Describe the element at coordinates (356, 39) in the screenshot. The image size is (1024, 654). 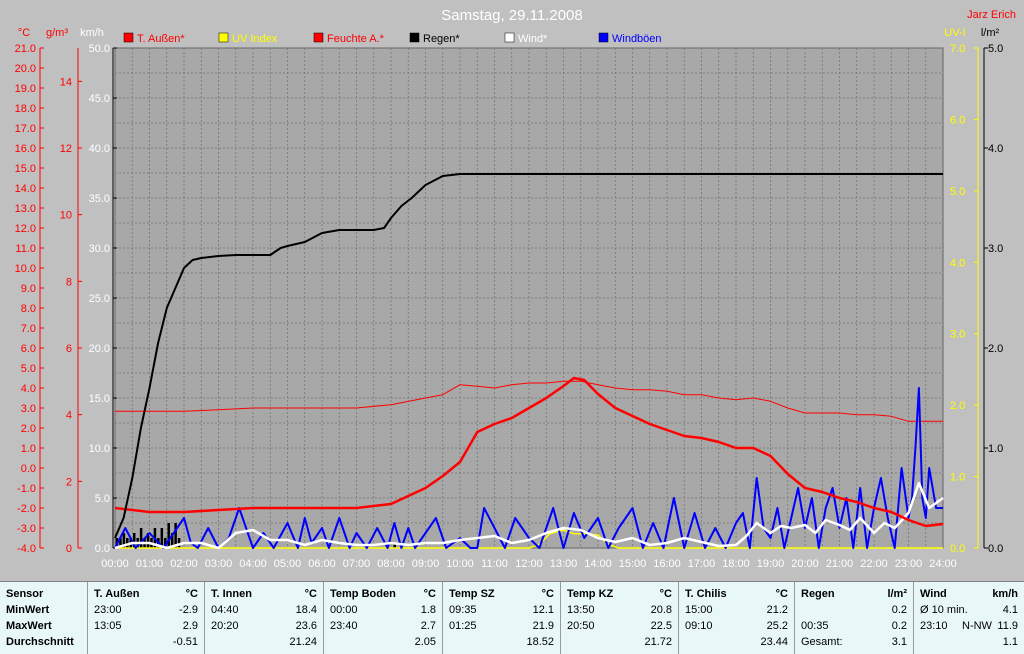
I see `legend-label: Feuchte A.*` at that location.